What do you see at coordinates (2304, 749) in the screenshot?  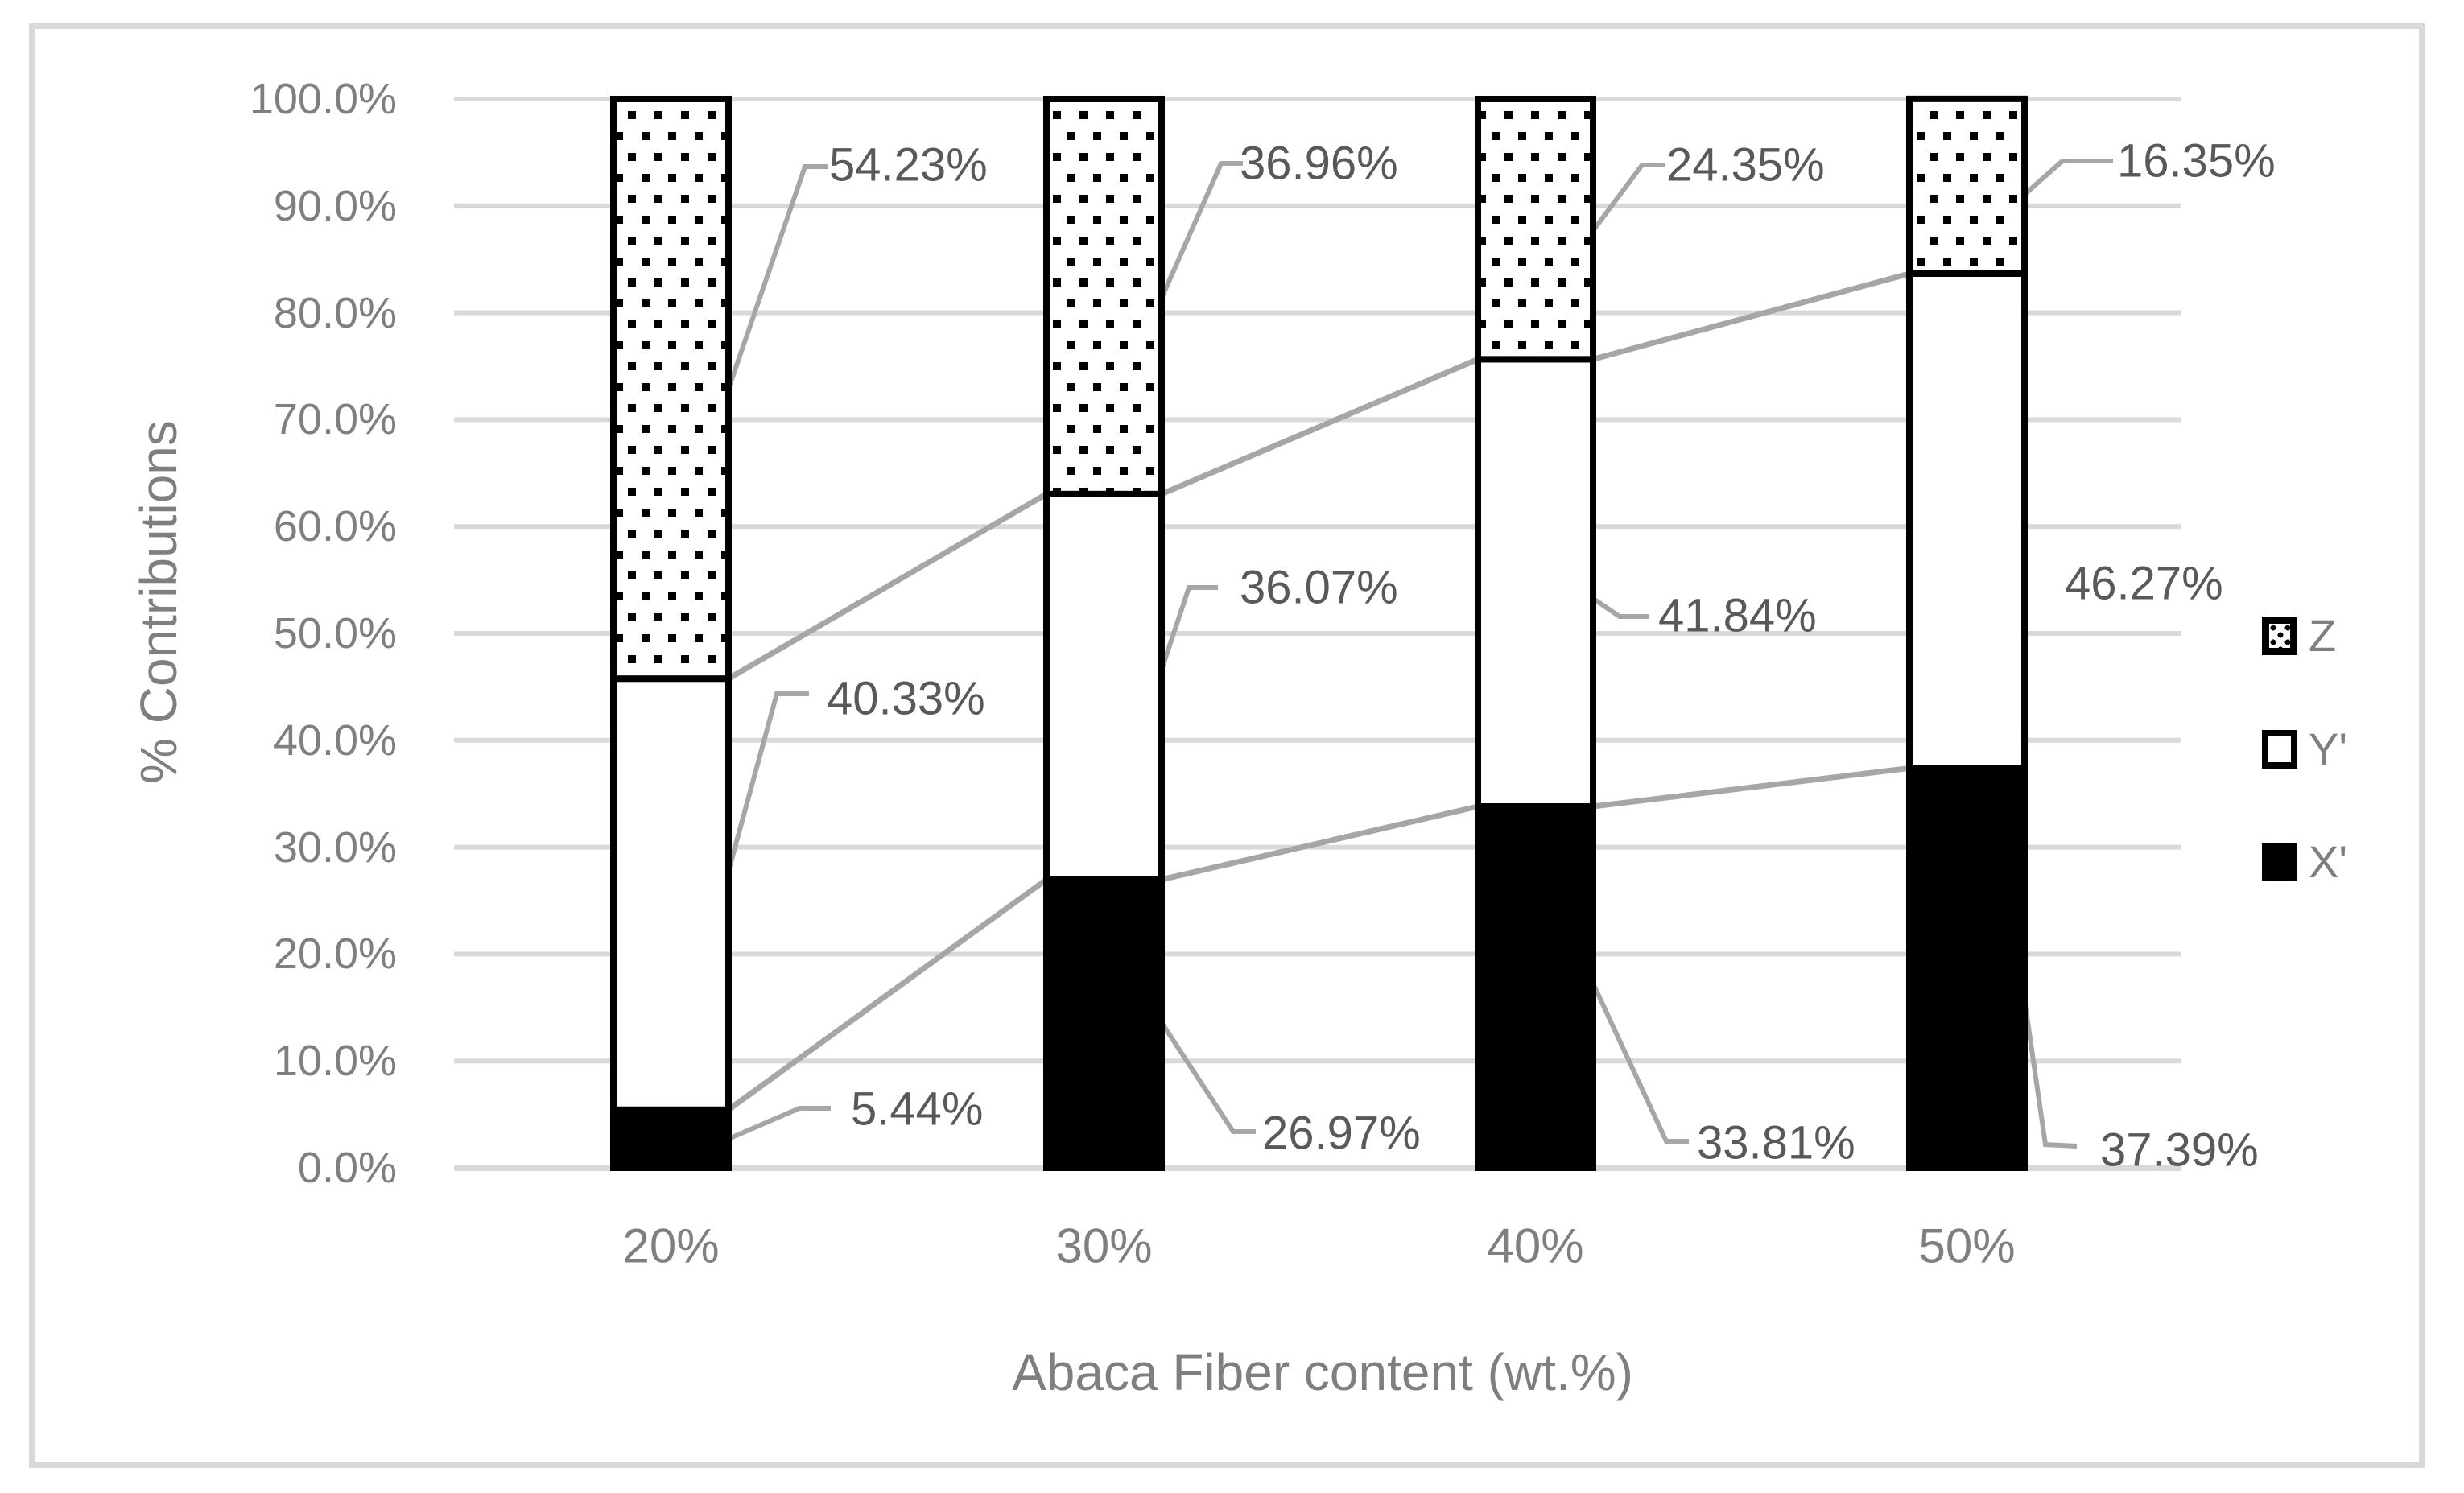 I see `legend-item-y: Y'` at bounding box center [2304, 749].